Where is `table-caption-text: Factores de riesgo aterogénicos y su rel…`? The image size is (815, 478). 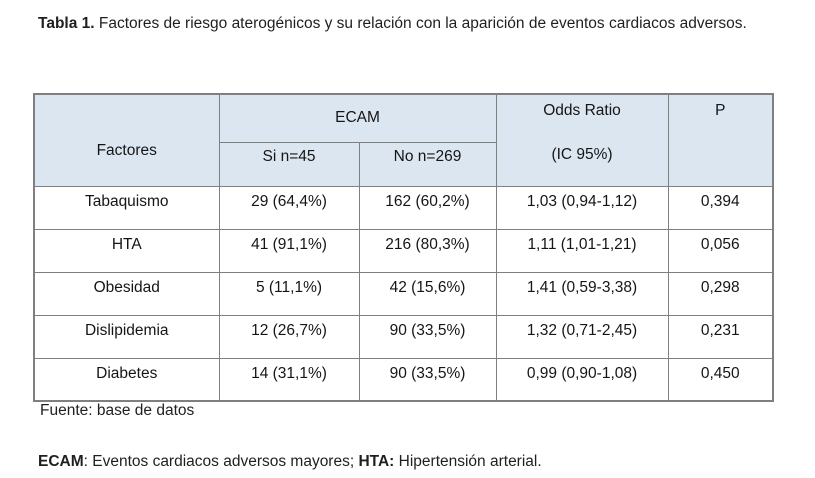 table-caption-text: Factores de riesgo aterogénicos y su rel… is located at coordinates (422, 23).